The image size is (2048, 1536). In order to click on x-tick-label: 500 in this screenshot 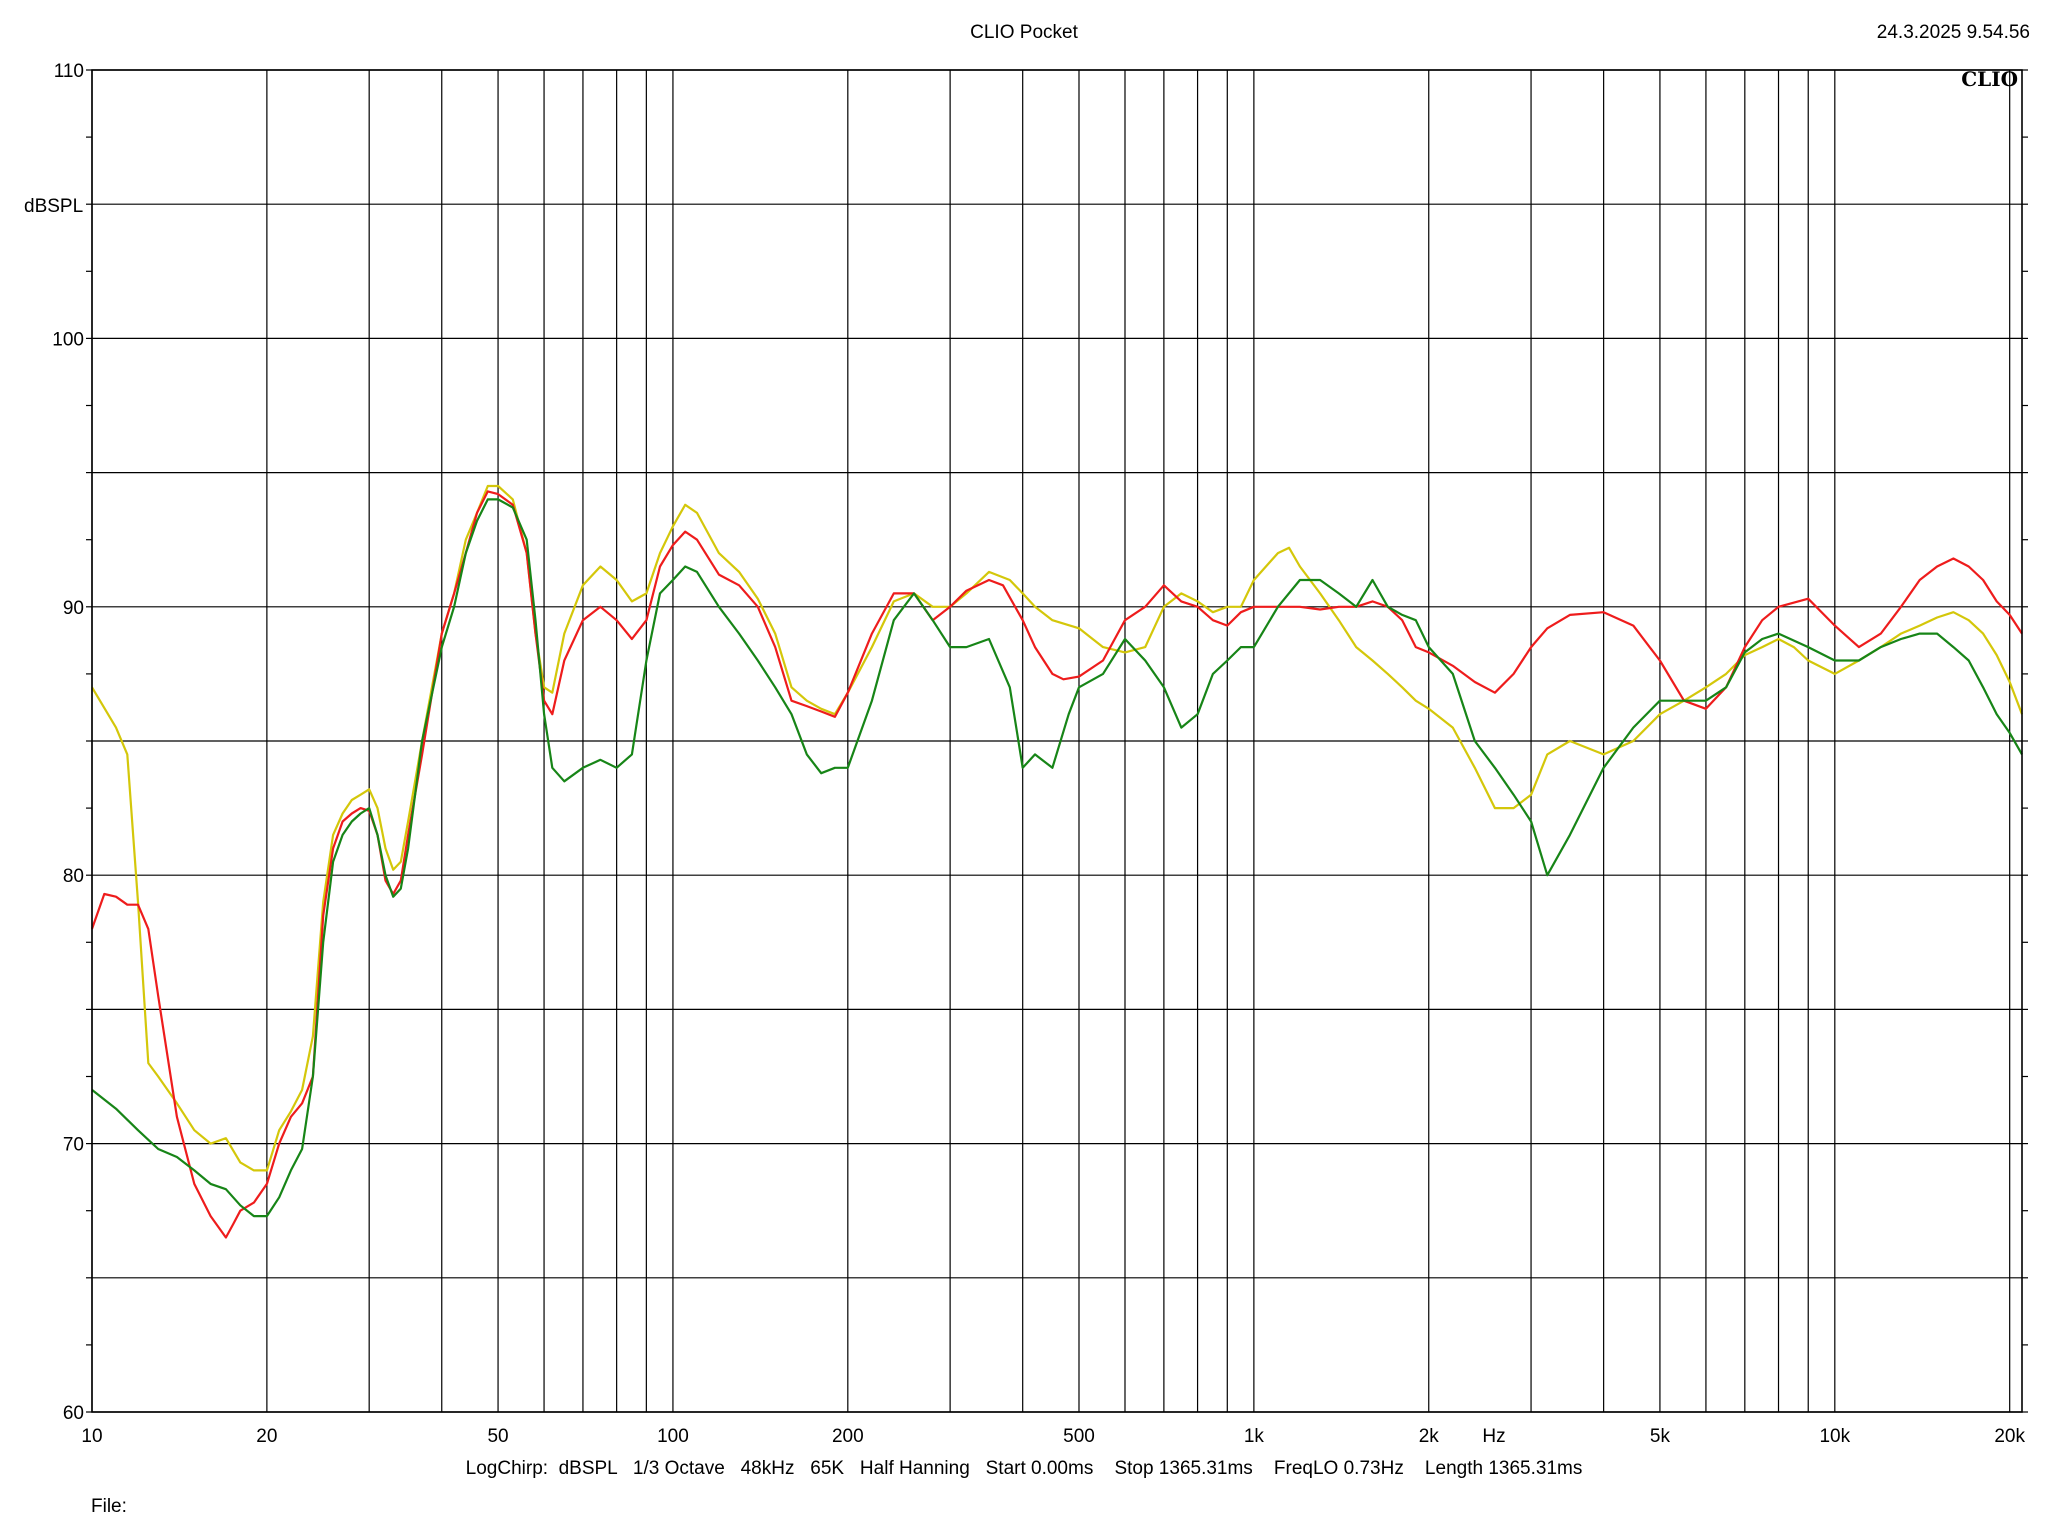, I will do `click(1079, 1436)`.